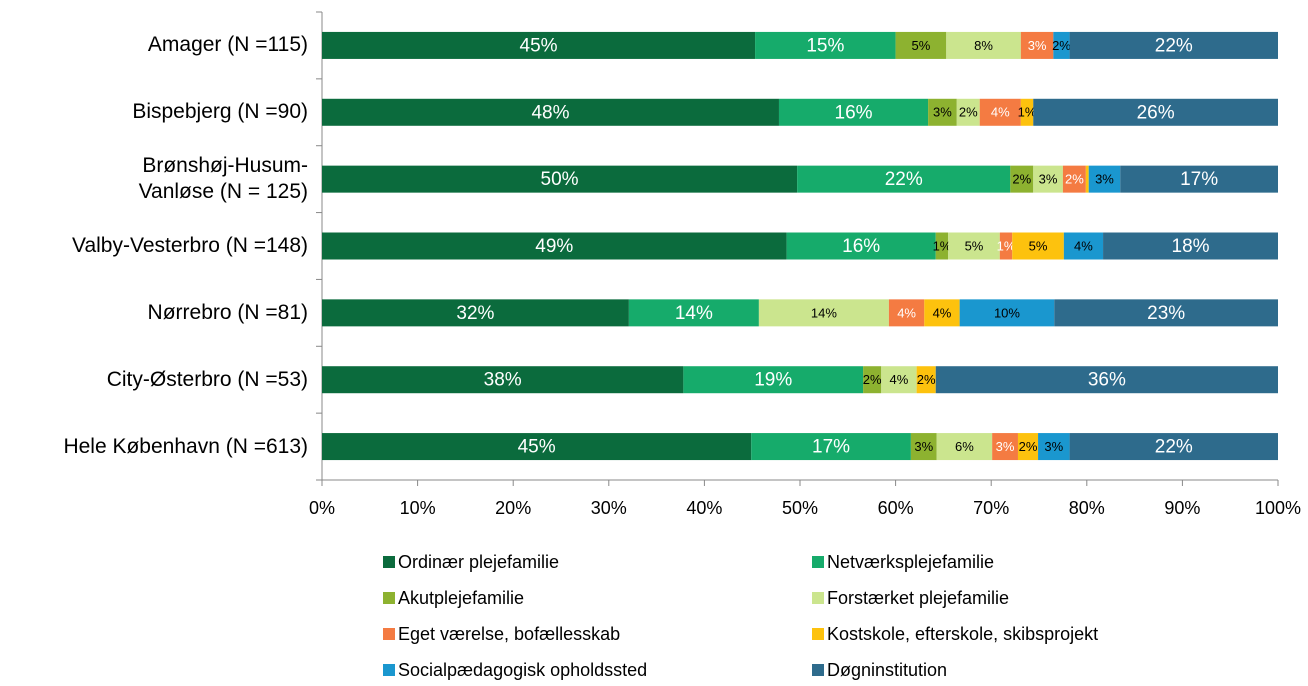 The width and height of the screenshot is (1308, 686). I want to click on legend-label: Akutplejefamilie, so click(461, 598).